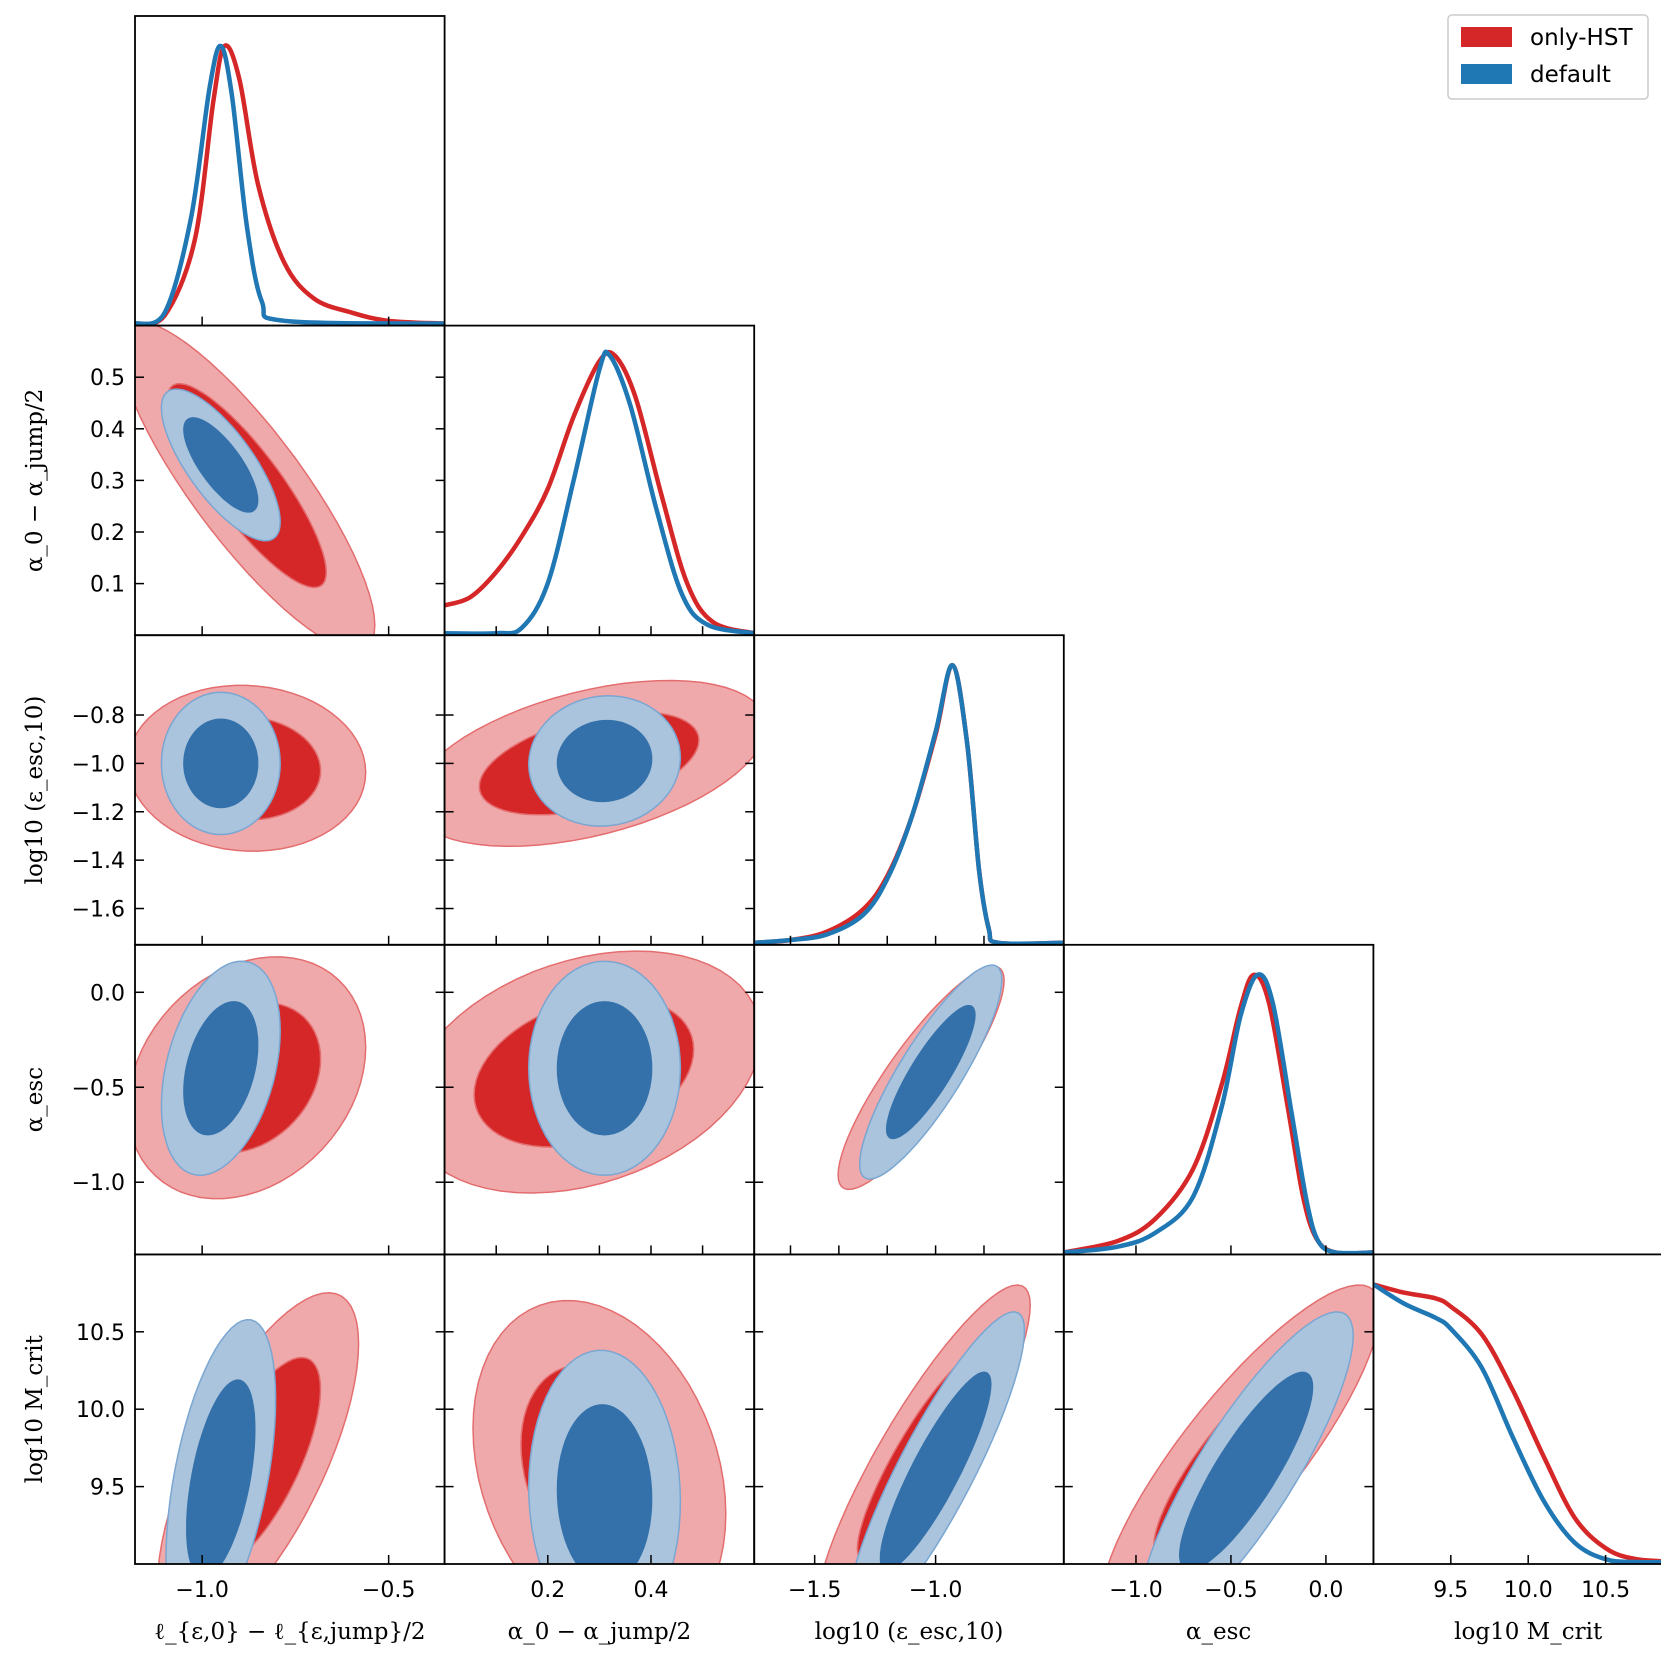  What do you see at coordinates (1230, 1590) in the screenshot?
I see `x-tick-label-alpha_esc: −0.5` at bounding box center [1230, 1590].